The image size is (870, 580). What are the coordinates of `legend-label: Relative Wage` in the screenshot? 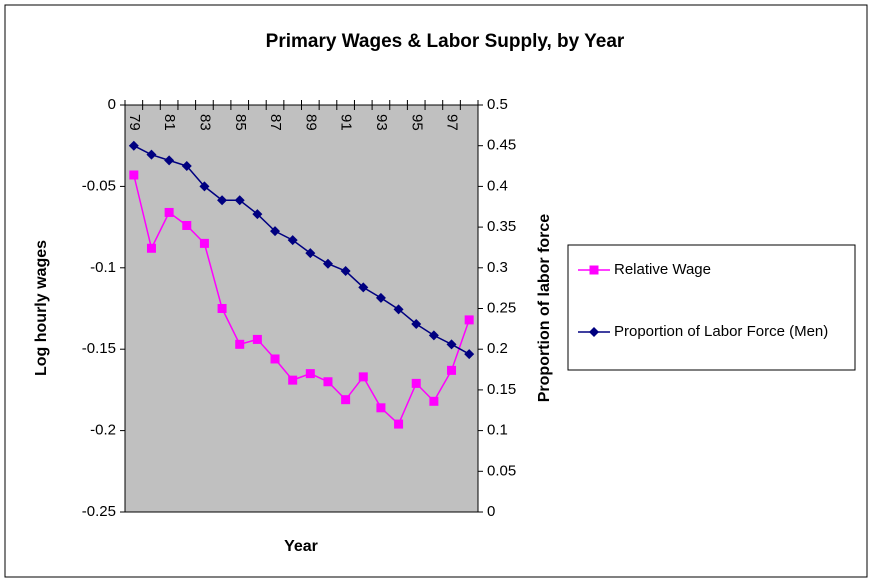 It's located at (662, 269).